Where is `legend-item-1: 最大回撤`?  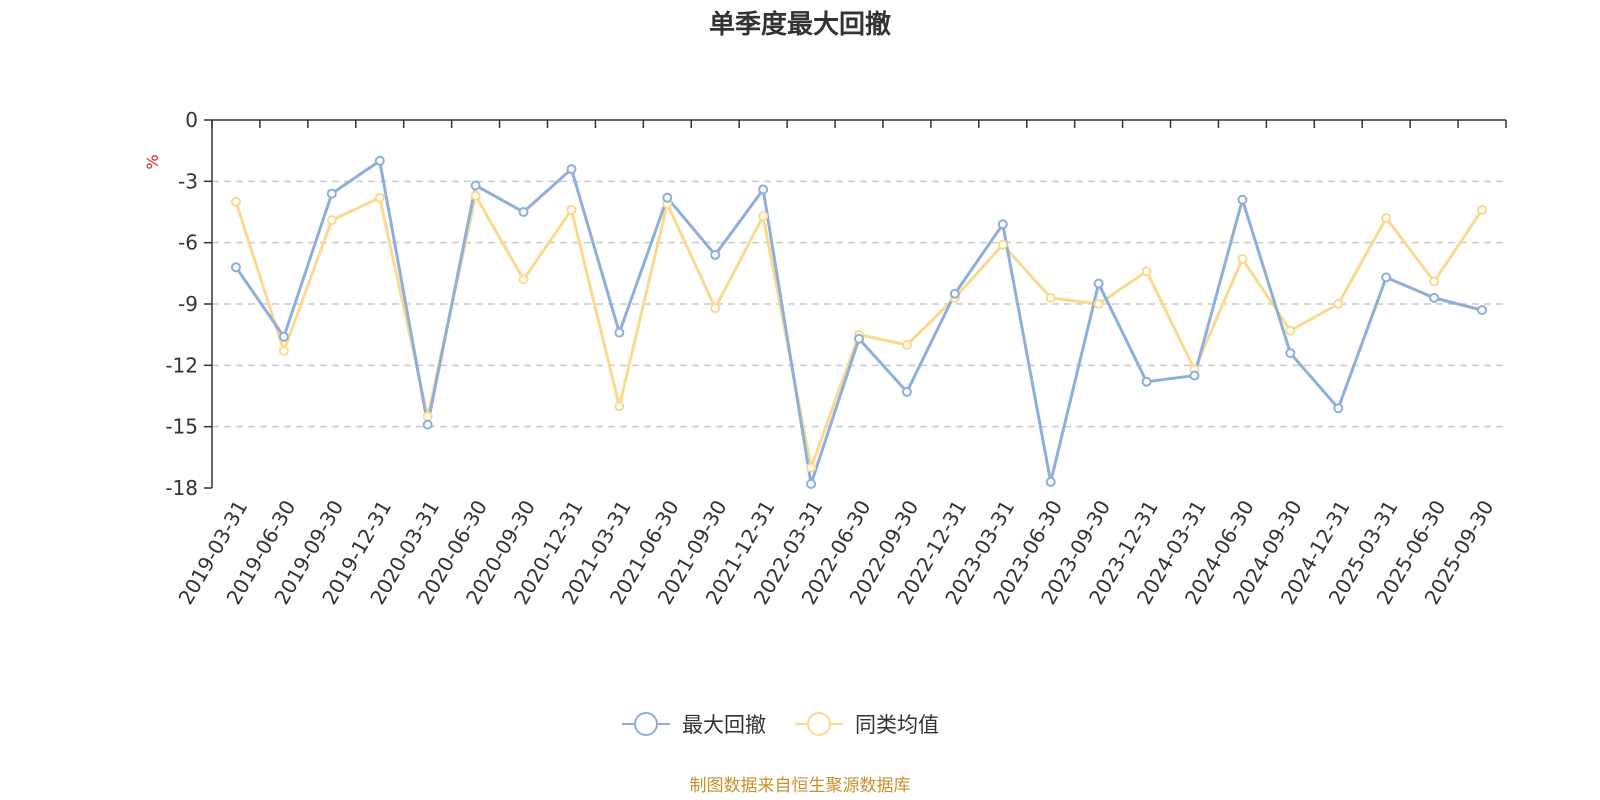
legend-item-1: 最大回撤 is located at coordinates (694, 724).